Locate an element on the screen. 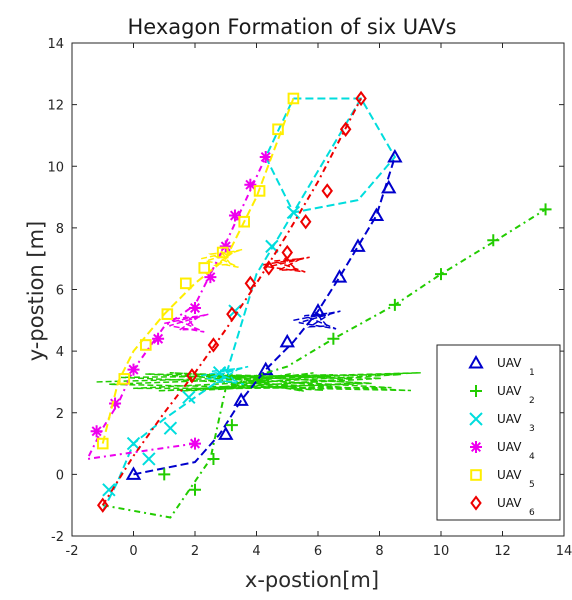  legend-subscript: 1 is located at coordinates (532, 373).